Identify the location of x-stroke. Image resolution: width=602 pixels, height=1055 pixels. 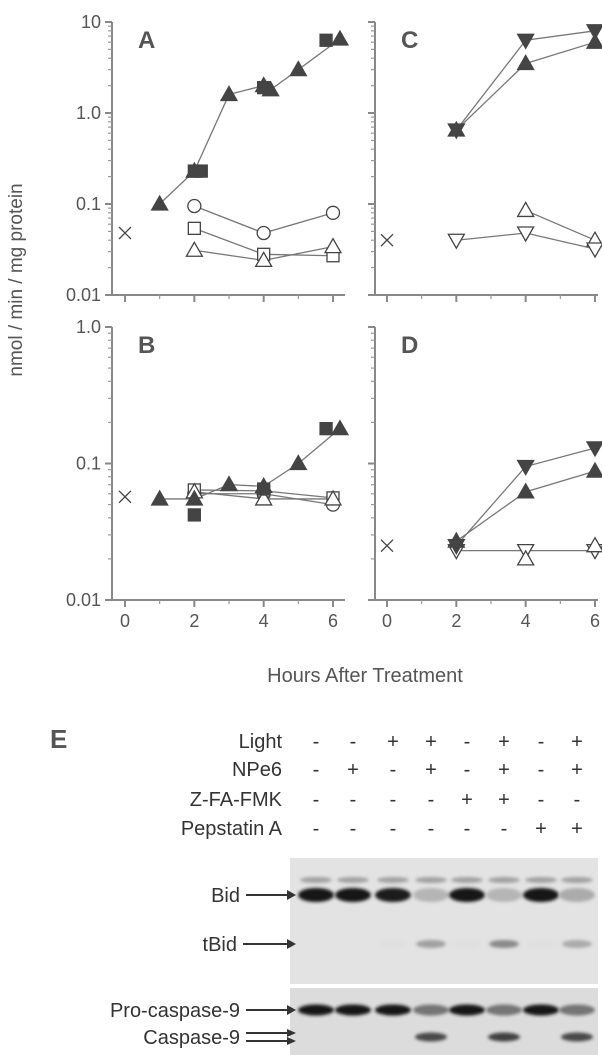
(387, 240).